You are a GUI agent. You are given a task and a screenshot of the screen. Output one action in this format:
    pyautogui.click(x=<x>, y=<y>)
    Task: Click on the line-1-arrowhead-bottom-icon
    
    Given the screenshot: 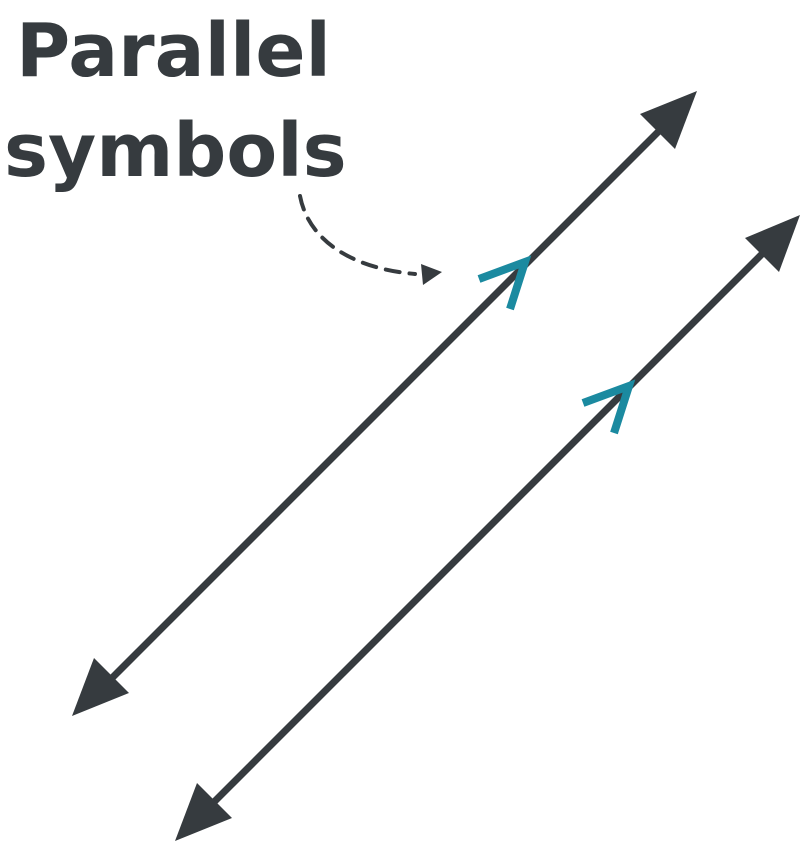 What is the action you would take?
    pyautogui.click(x=100, y=687)
    